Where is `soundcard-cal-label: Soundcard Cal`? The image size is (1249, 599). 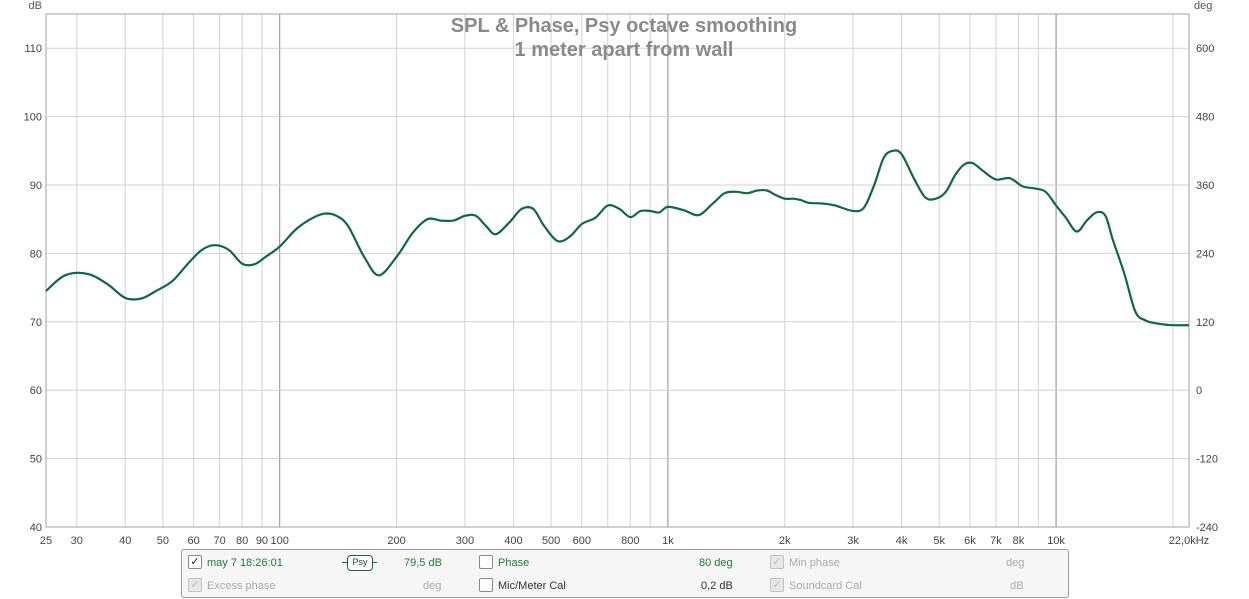 soundcard-cal-label: Soundcard Cal is located at coordinates (825, 586).